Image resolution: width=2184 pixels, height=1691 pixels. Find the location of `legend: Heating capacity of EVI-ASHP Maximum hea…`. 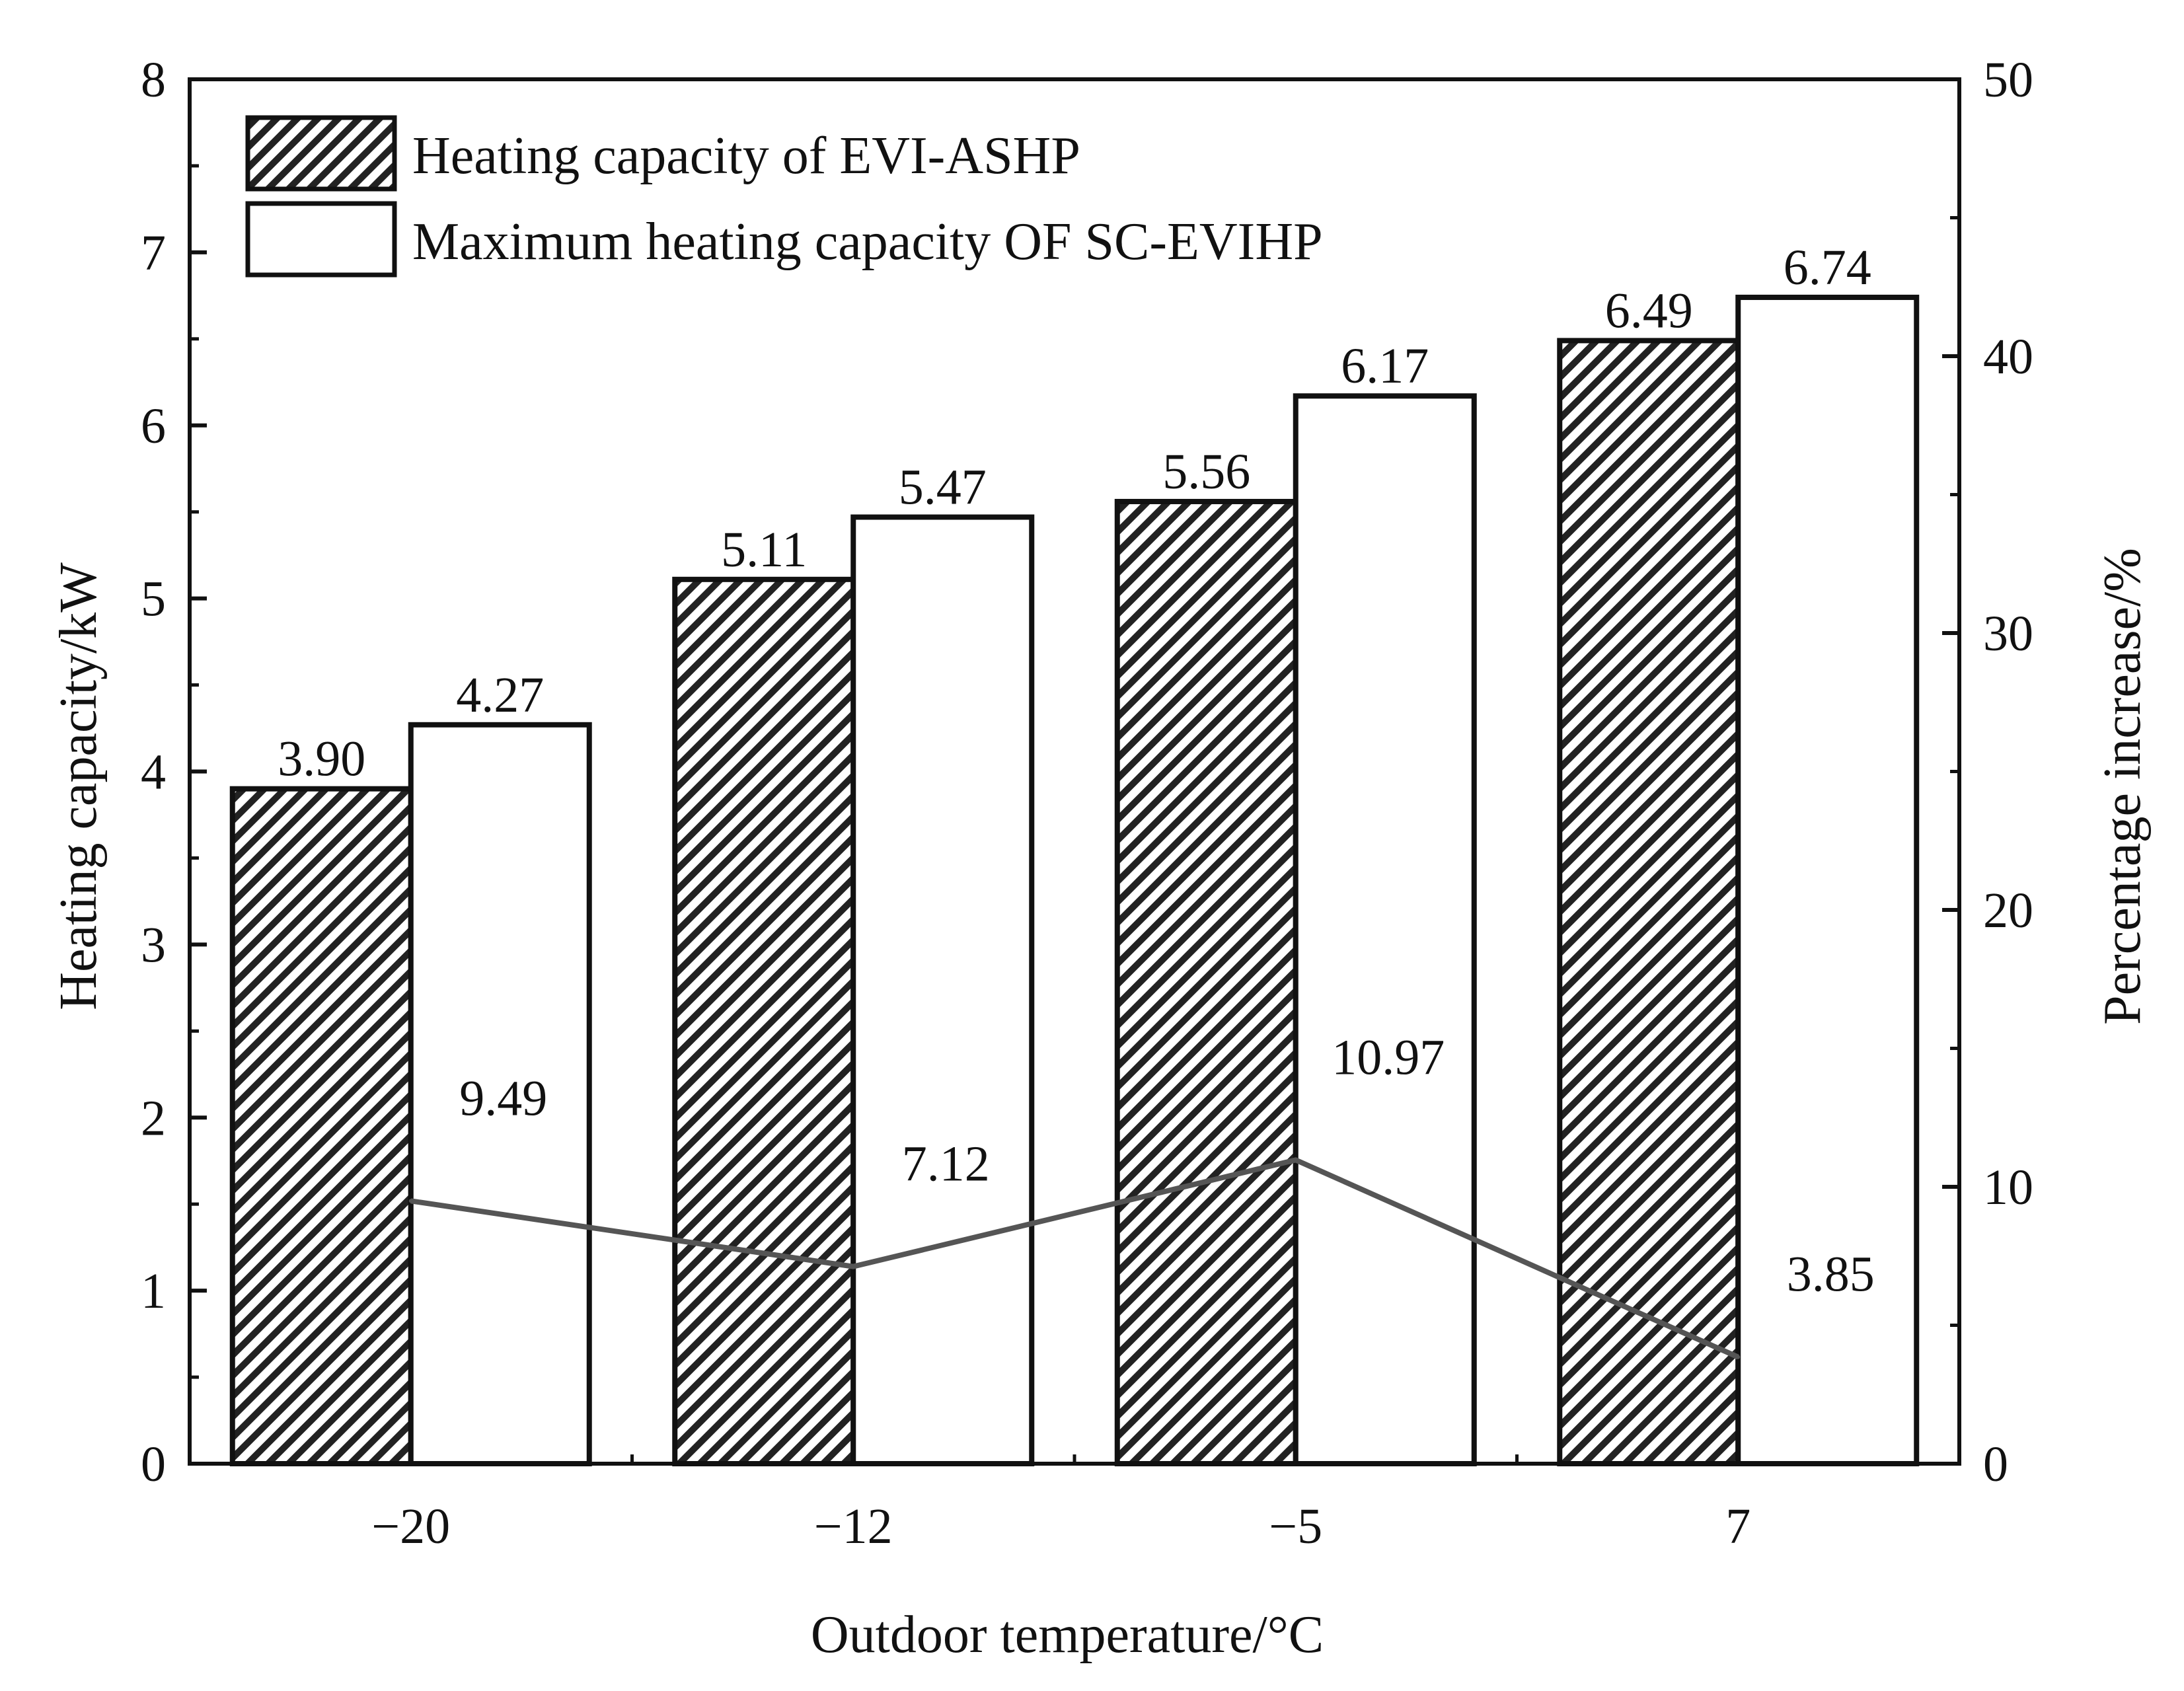

legend: Heating capacity of EVI-ASHP Maximum hea… is located at coordinates (784, 196).